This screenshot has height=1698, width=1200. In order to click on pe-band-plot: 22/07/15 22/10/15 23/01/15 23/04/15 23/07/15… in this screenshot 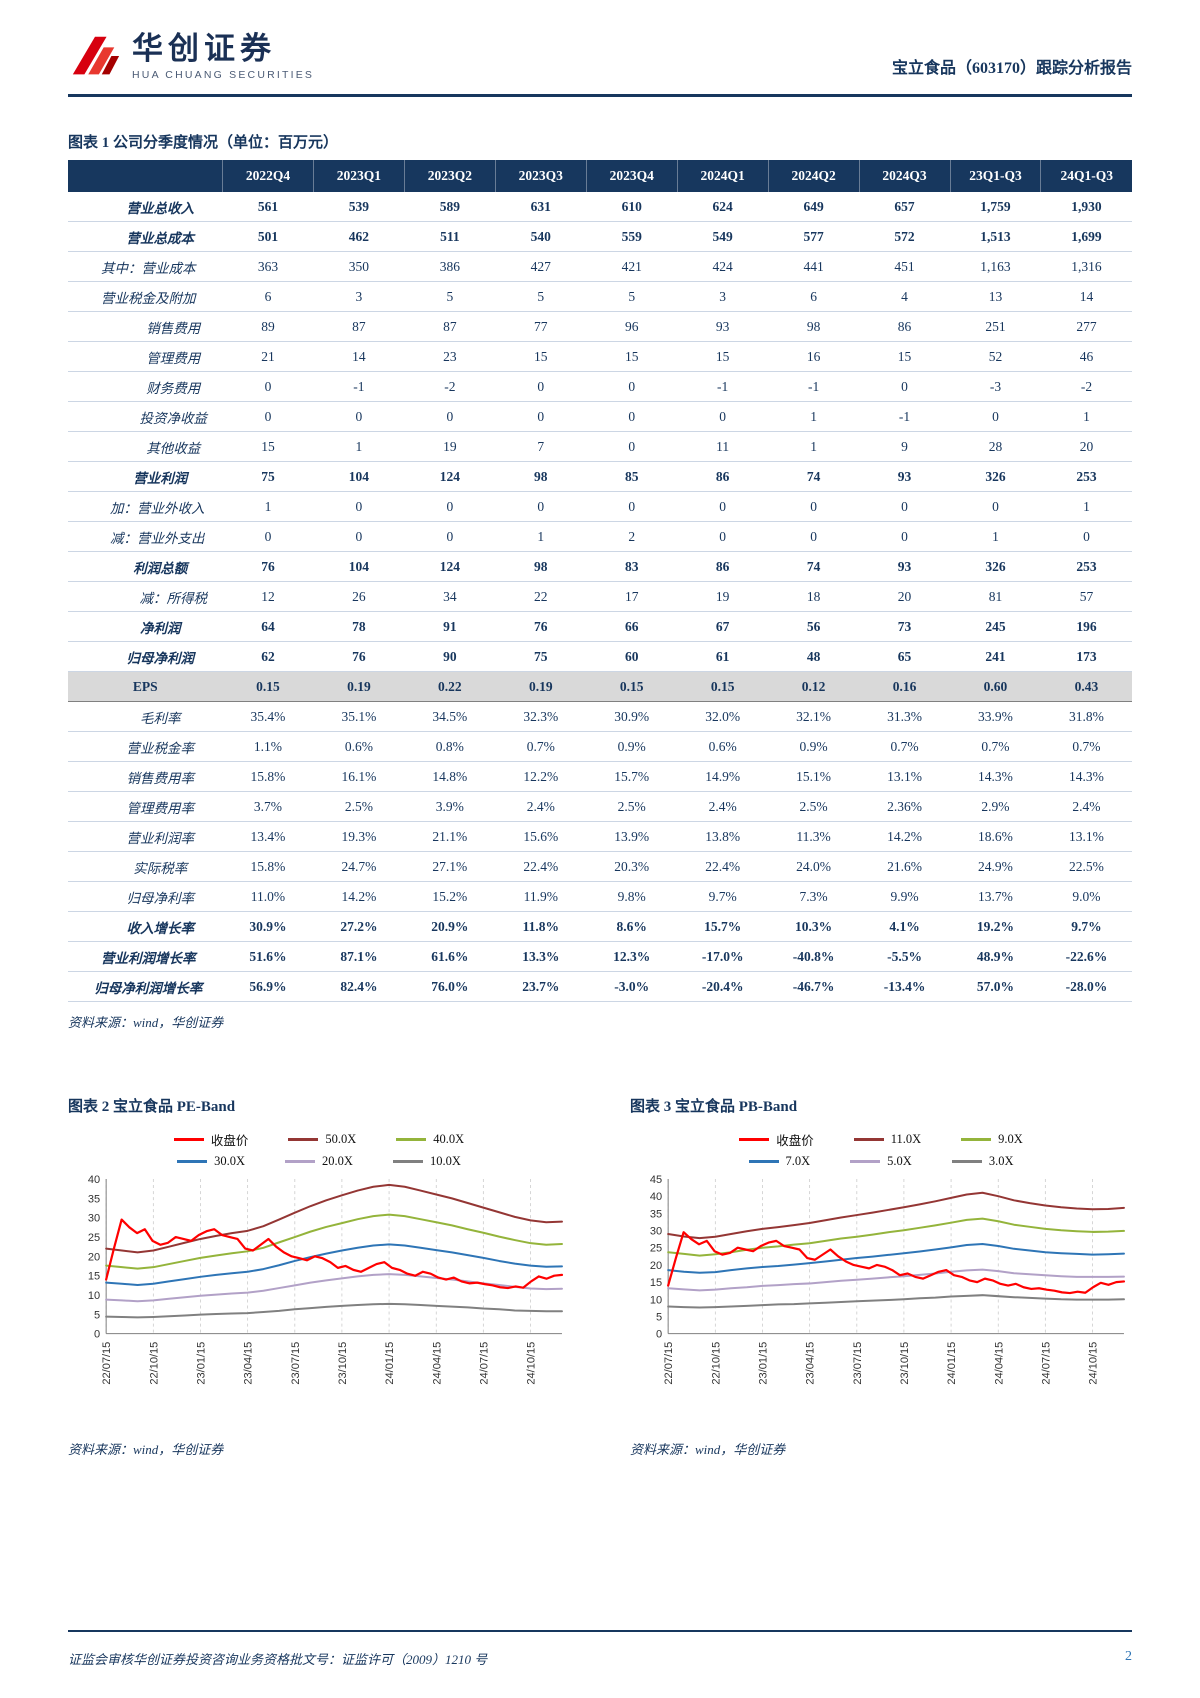, I will do `click(326, 1279)`.